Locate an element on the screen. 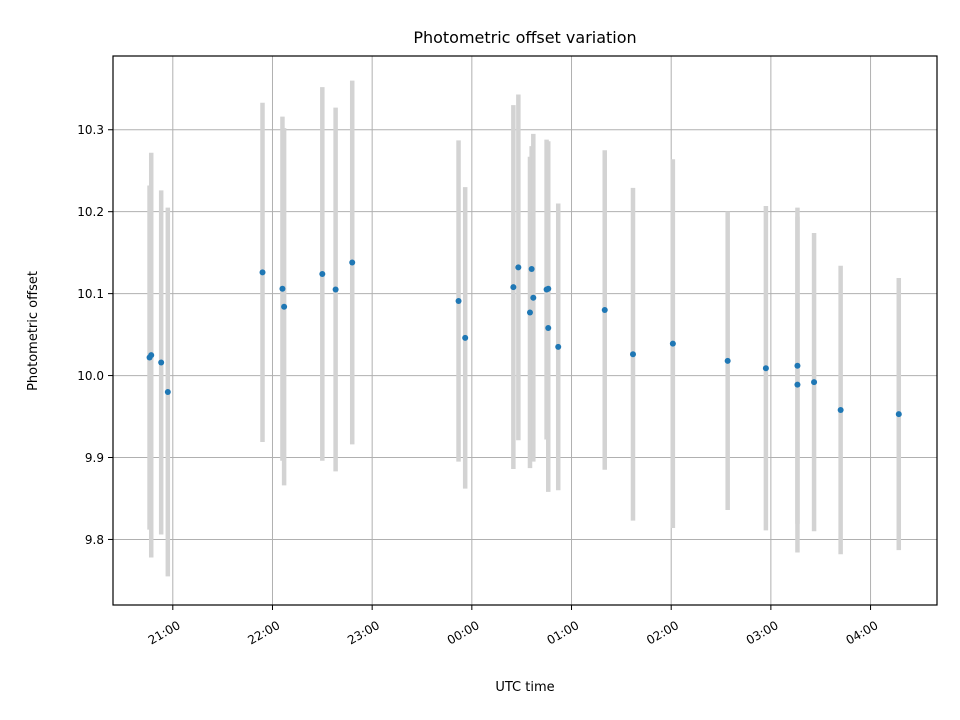 This screenshot has height=720, width=960. y-tick-label: 9.8 is located at coordinates (94, 540).